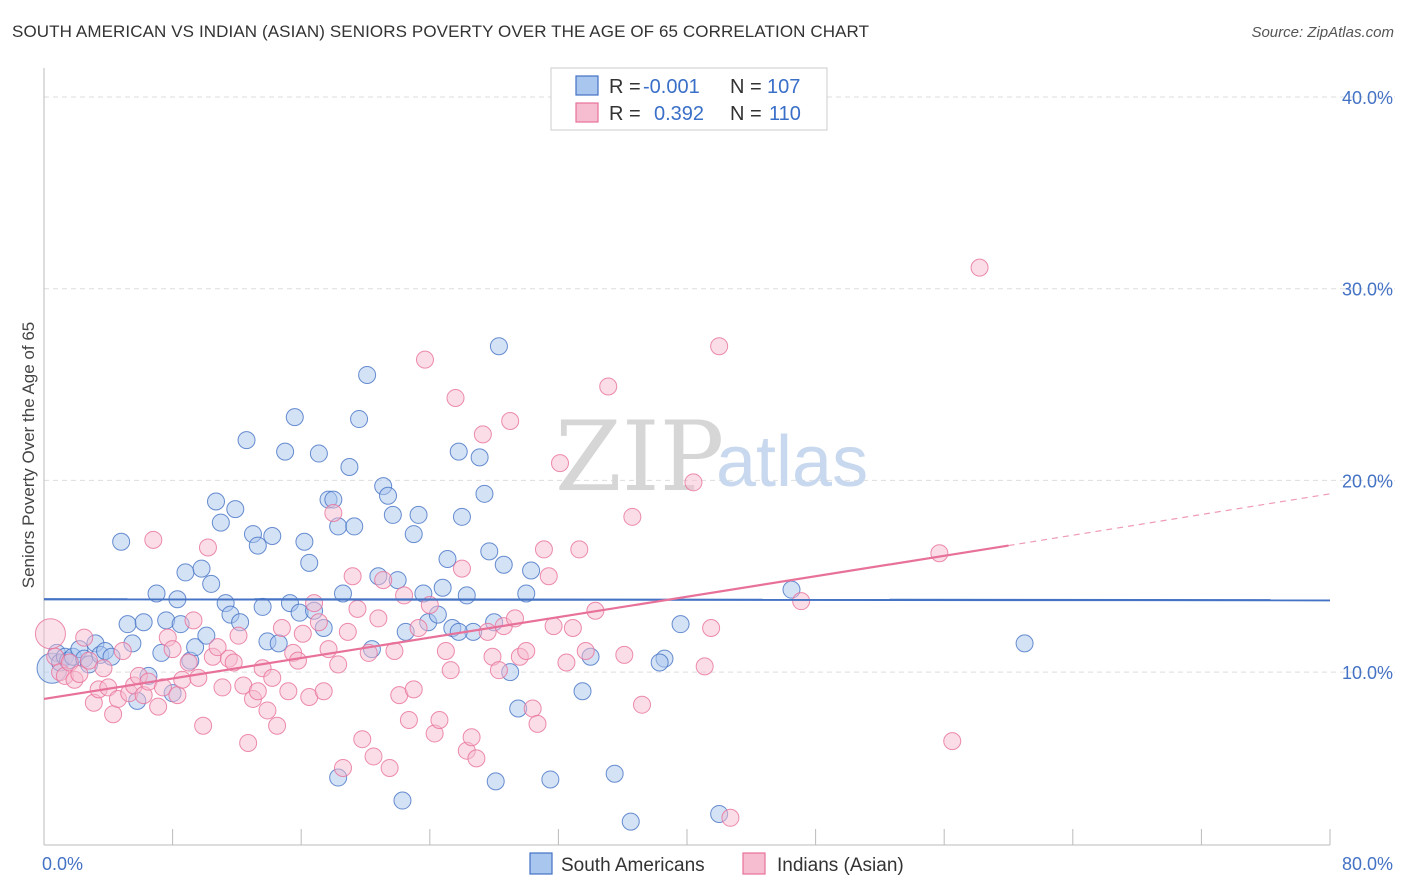  I want to click on y-tick-label: 20.0%, so click(1367, 481).